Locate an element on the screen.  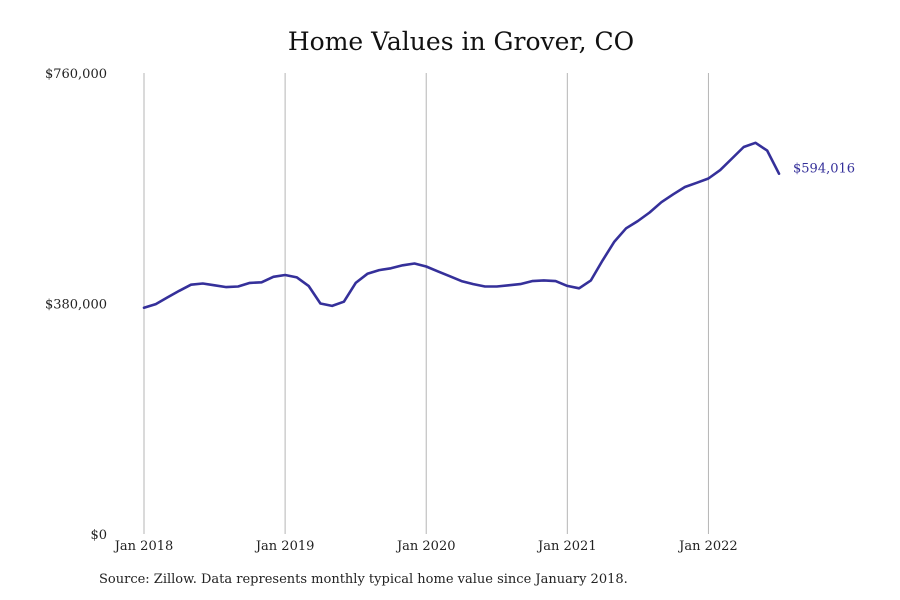
y-tick-label: $0 is located at coordinates (98, 535).